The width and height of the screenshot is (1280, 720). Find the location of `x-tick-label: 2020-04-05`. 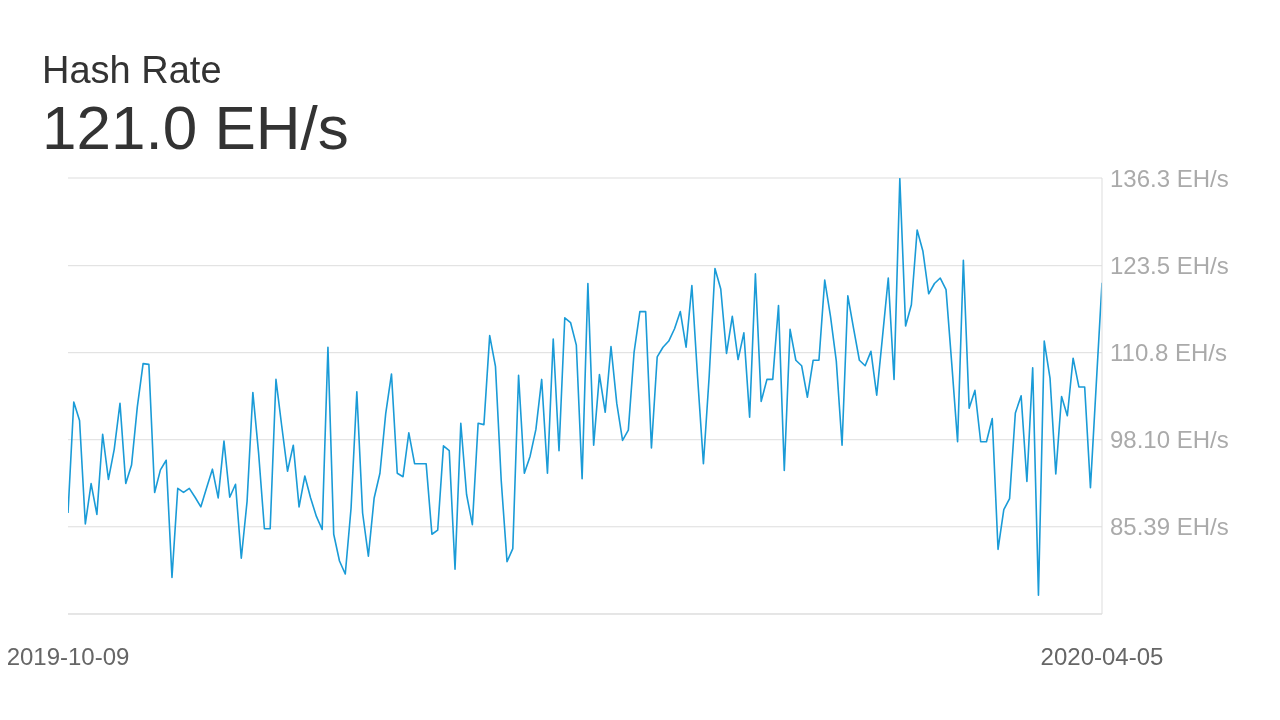

x-tick-label: 2020-04-05 is located at coordinates (1102, 657).